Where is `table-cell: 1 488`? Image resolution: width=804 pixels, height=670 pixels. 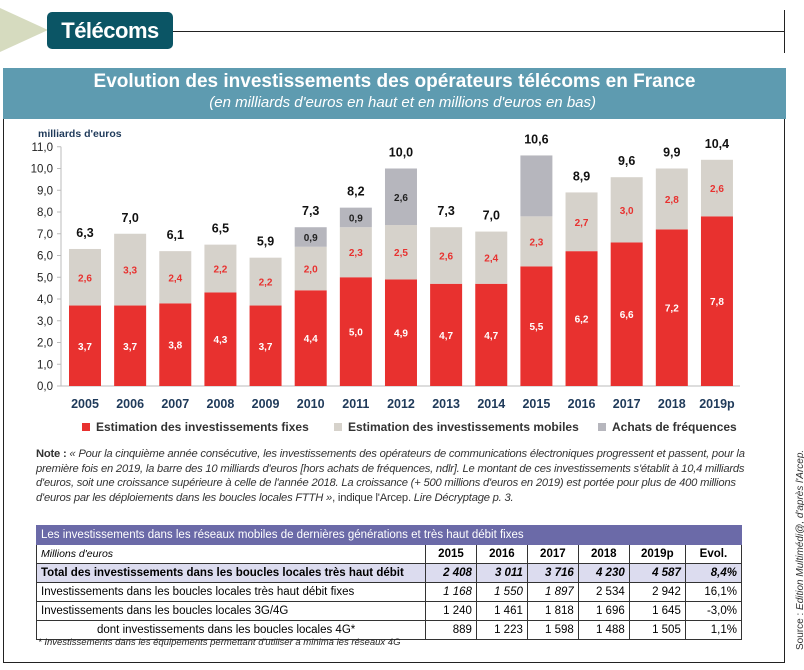 table-cell: 1 488 is located at coordinates (603, 630).